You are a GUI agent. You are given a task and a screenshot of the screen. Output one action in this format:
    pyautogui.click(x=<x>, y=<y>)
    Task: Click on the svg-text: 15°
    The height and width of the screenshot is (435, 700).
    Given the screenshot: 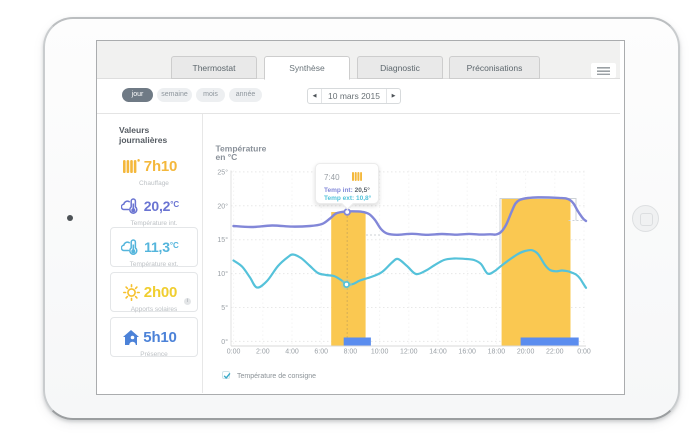 What is the action you would take?
    pyautogui.click(x=222, y=240)
    